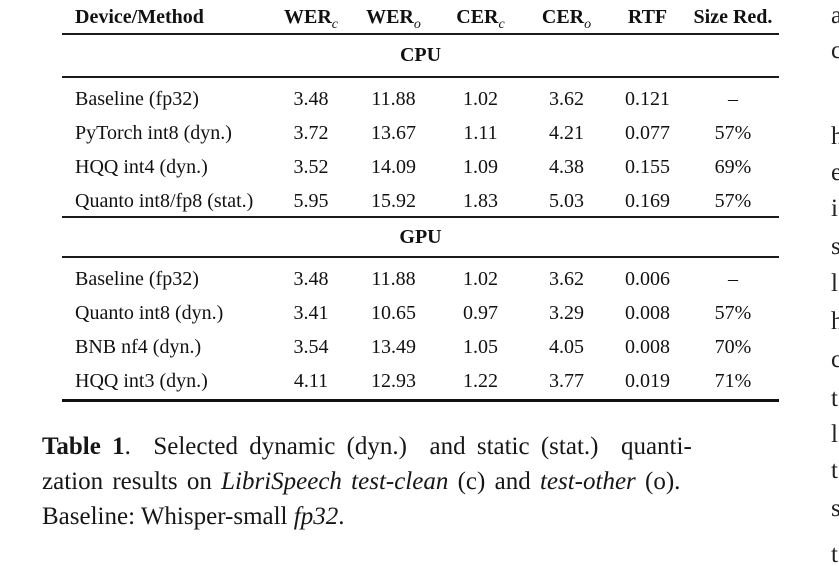 The image size is (839, 566). What do you see at coordinates (311, 381) in the screenshot?
I see `value-cell: 4.11` at bounding box center [311, 381].